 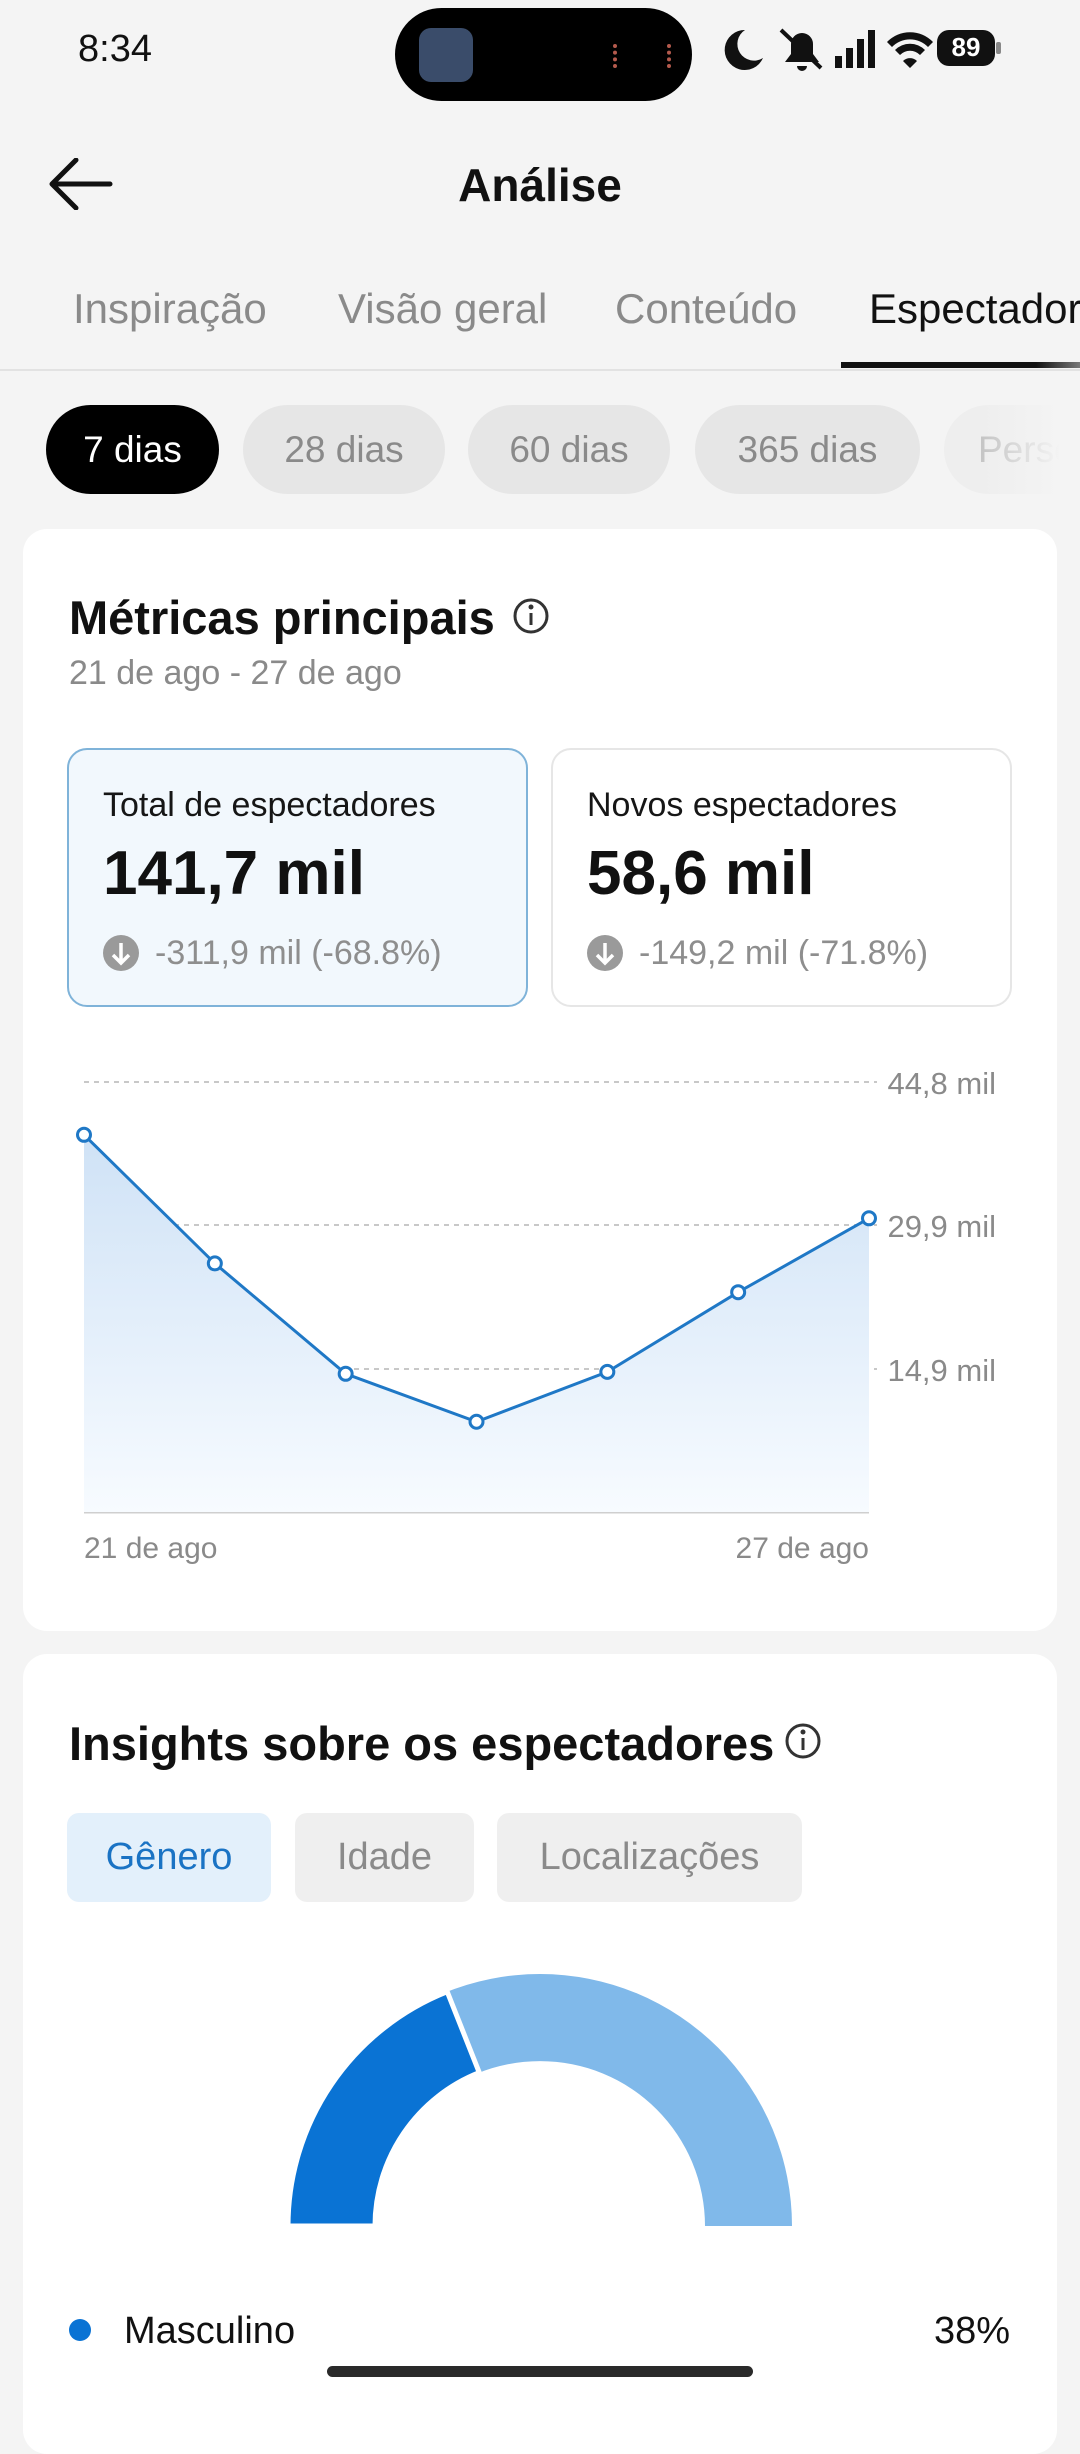 What do you see at coordinates (966, 47) in the screenshot?
I see `battery-level: 89` at bounding box center [966, 47].